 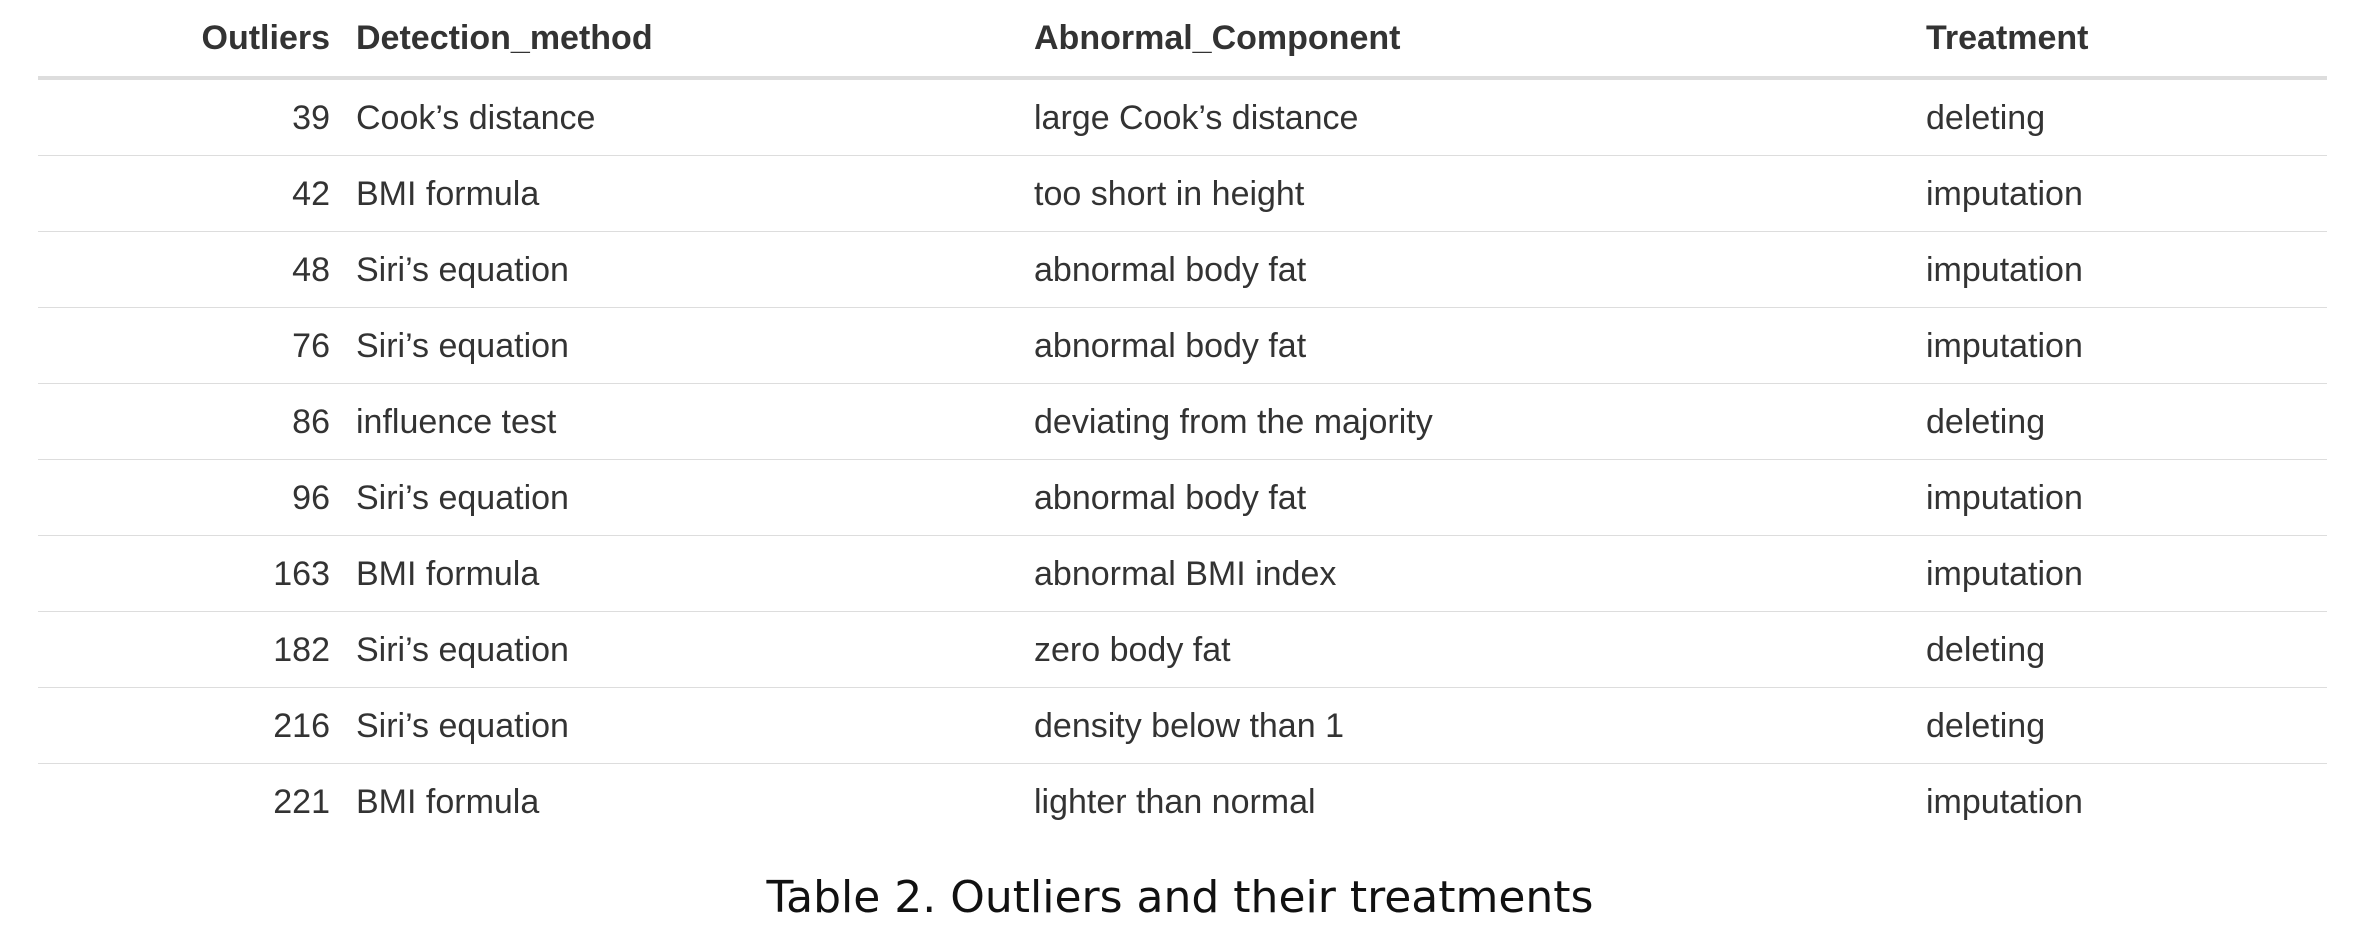 I want to click on cell-abnormal-component: density below than 1, so click(x=1480, y=725).